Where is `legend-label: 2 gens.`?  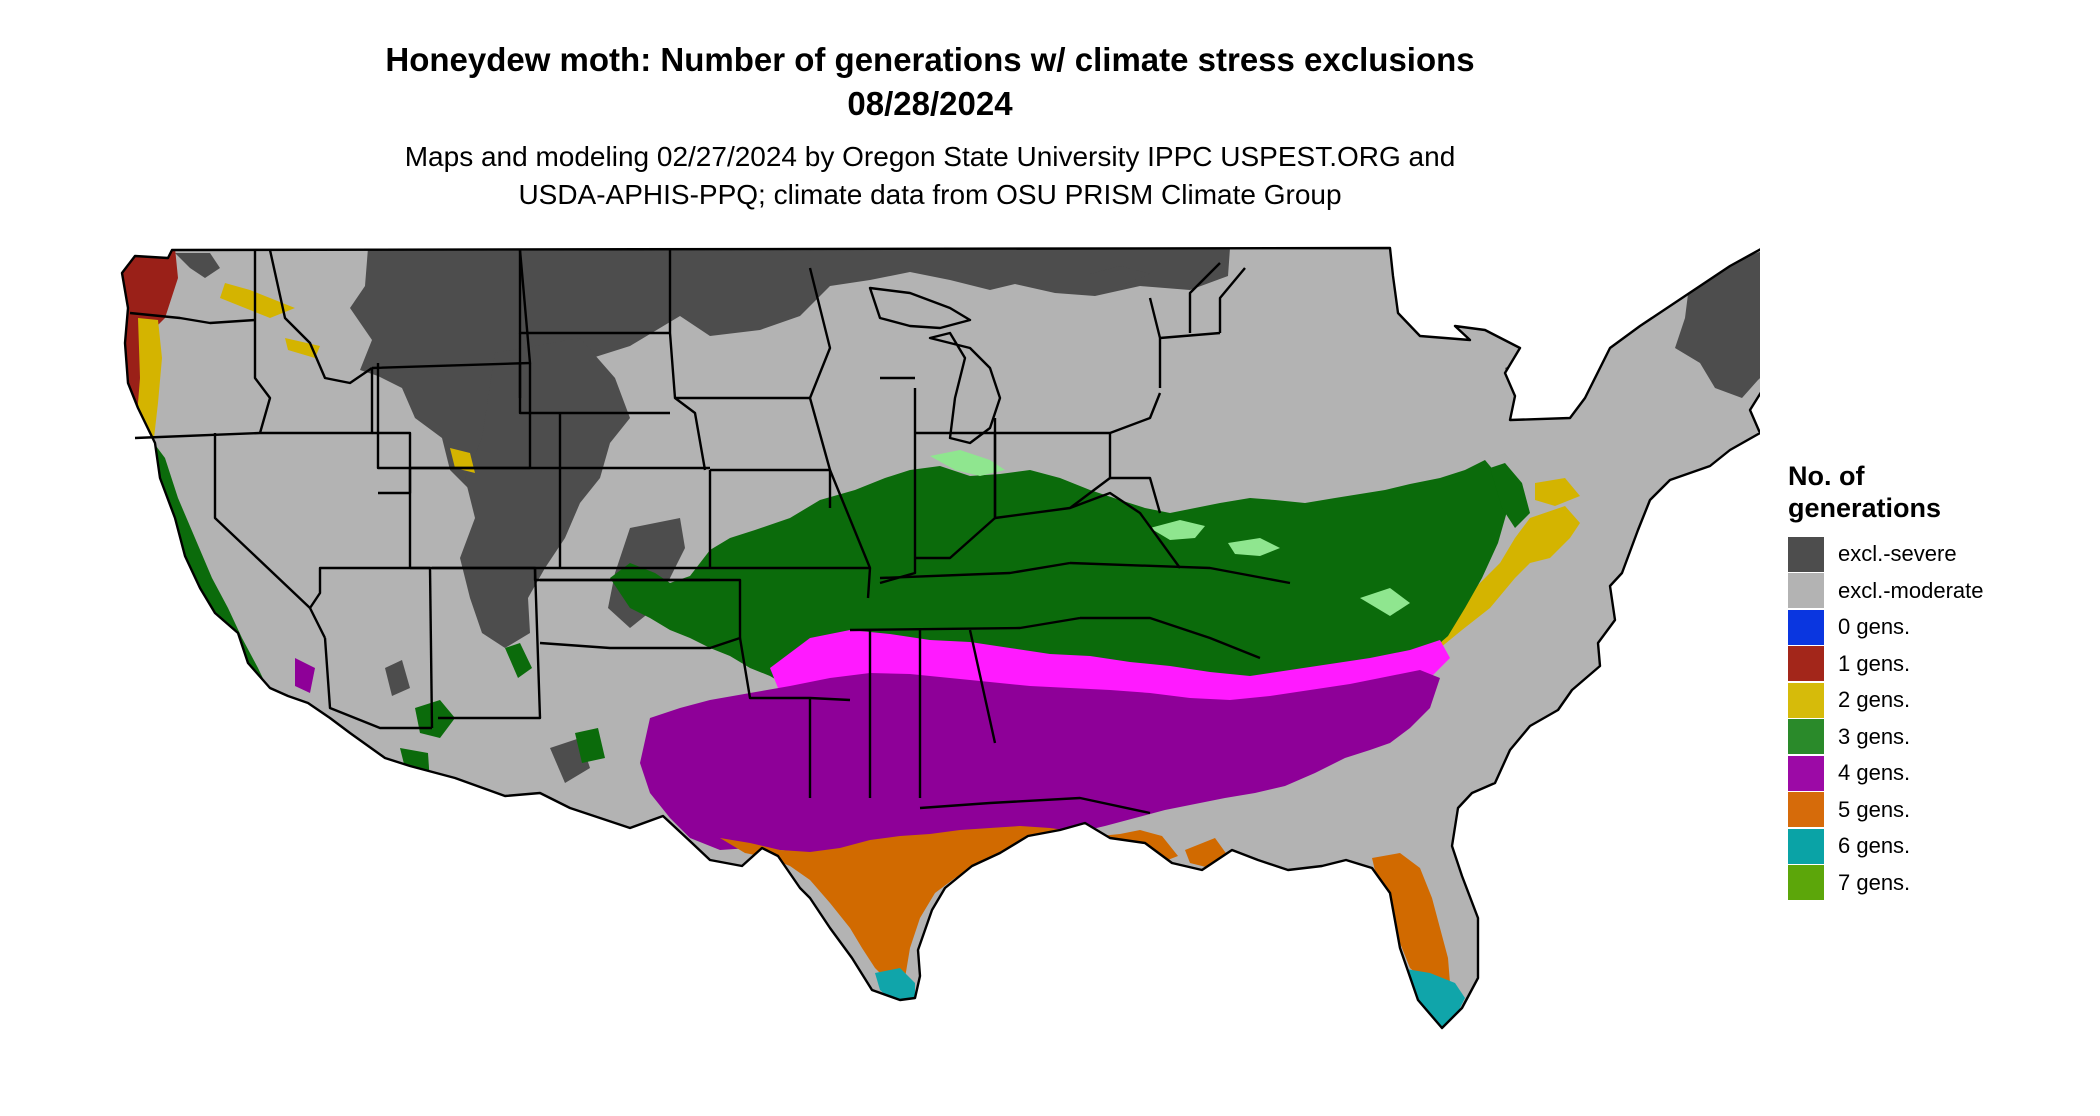
legend-label: 2 gens. is located at coordinates (1874, 700).